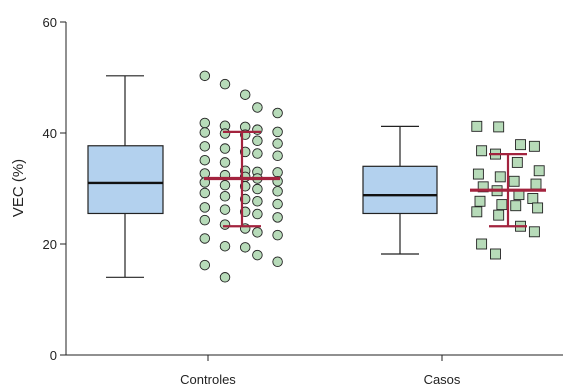 Image resolution: width=563 pixels, height=388 pixels. What do you see at coordinates (50, 133) in the screenshot?
I see `y-tick-label: 40` at bounding box center [50, 133].